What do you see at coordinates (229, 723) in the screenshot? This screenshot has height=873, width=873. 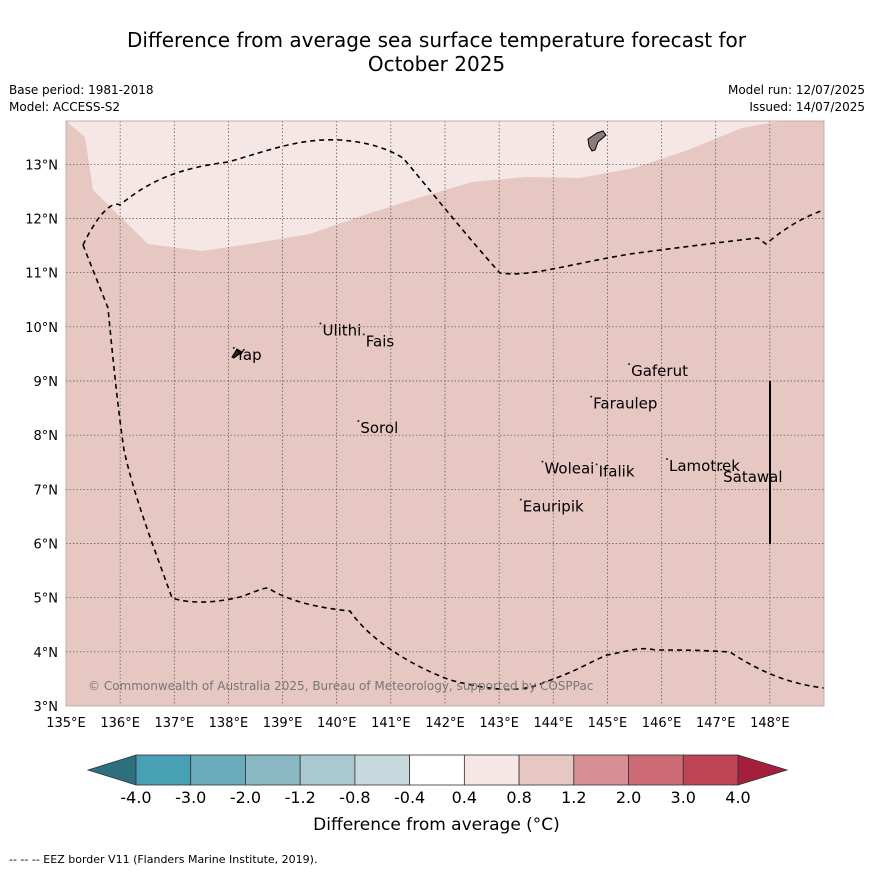 I see `lon-tick-label: 138°E` at bounding box center [229, 723].